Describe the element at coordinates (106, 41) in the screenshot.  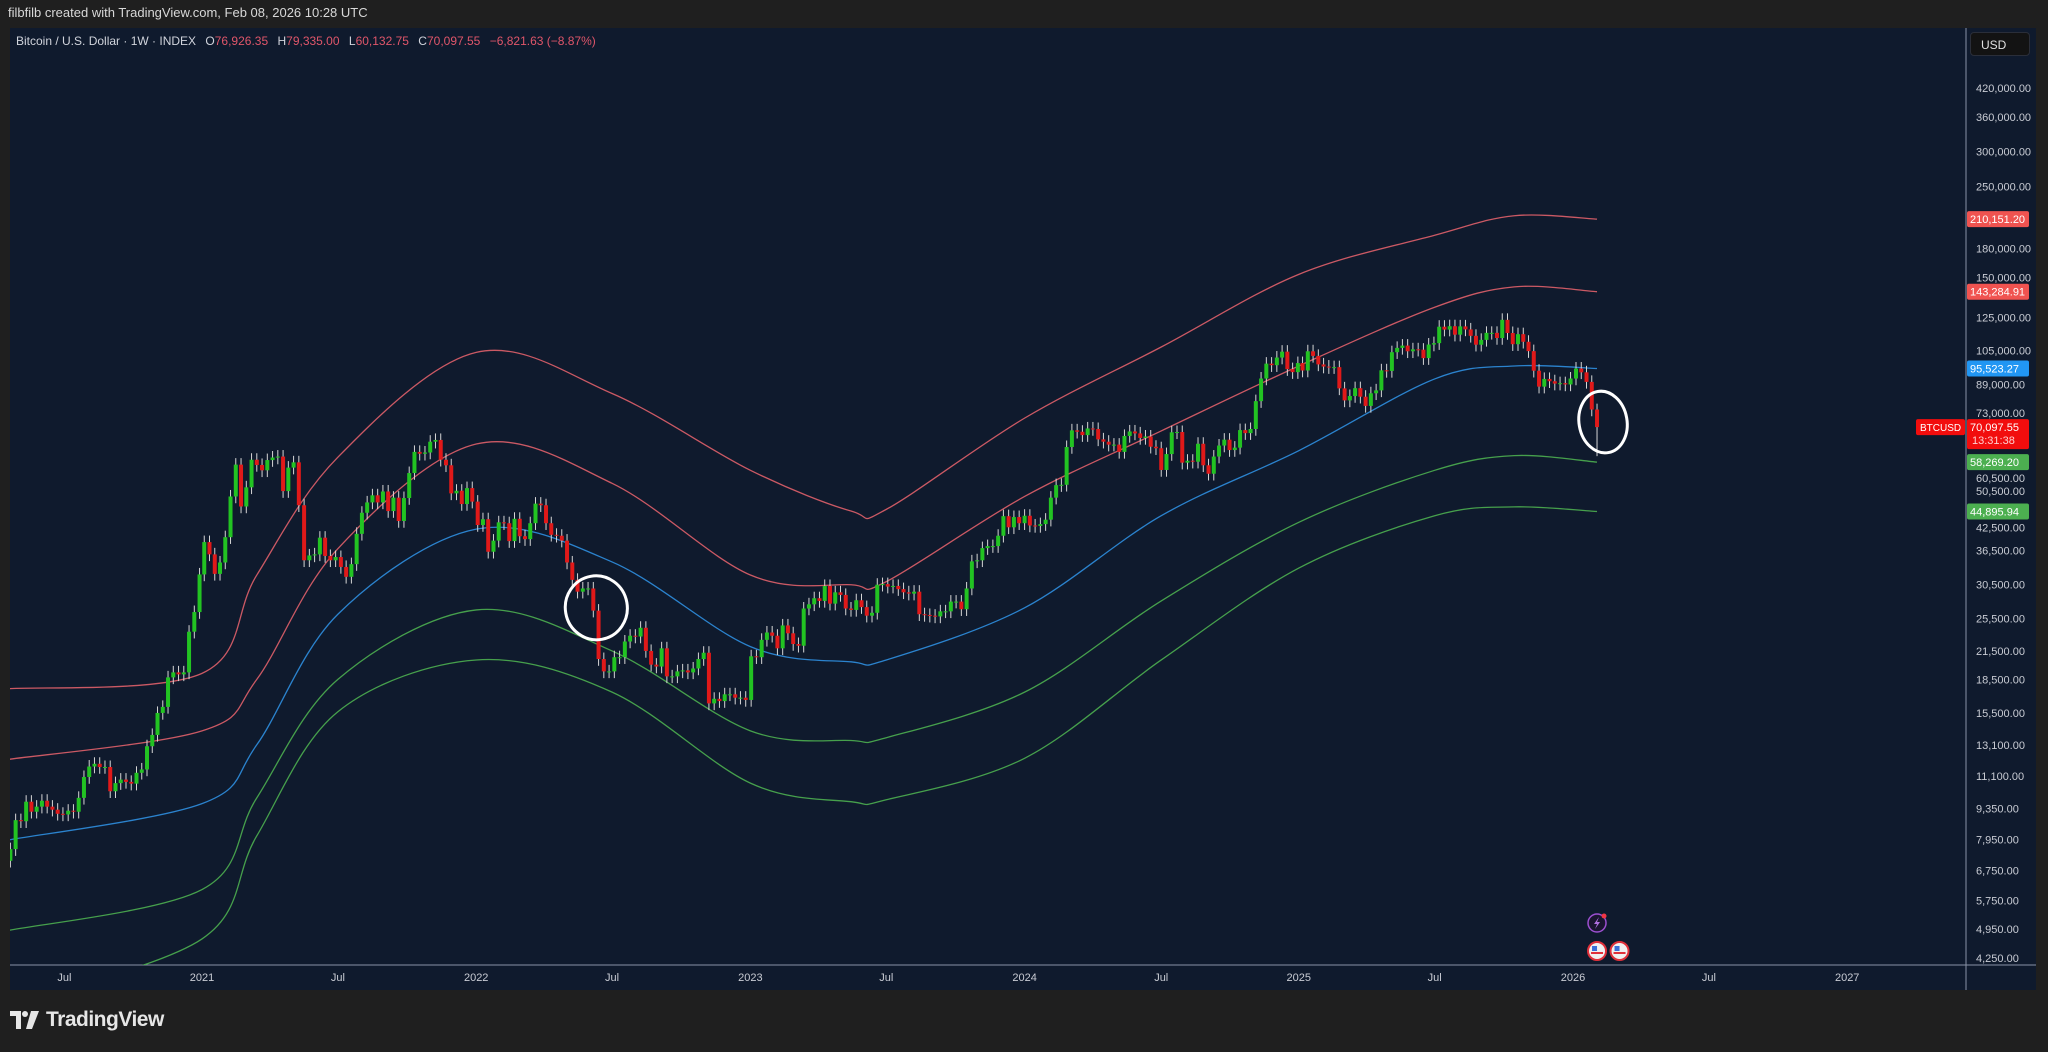
I see `symbol-title: Bitcoin / U.S. Dollar · 1W · INDEX` at that location.